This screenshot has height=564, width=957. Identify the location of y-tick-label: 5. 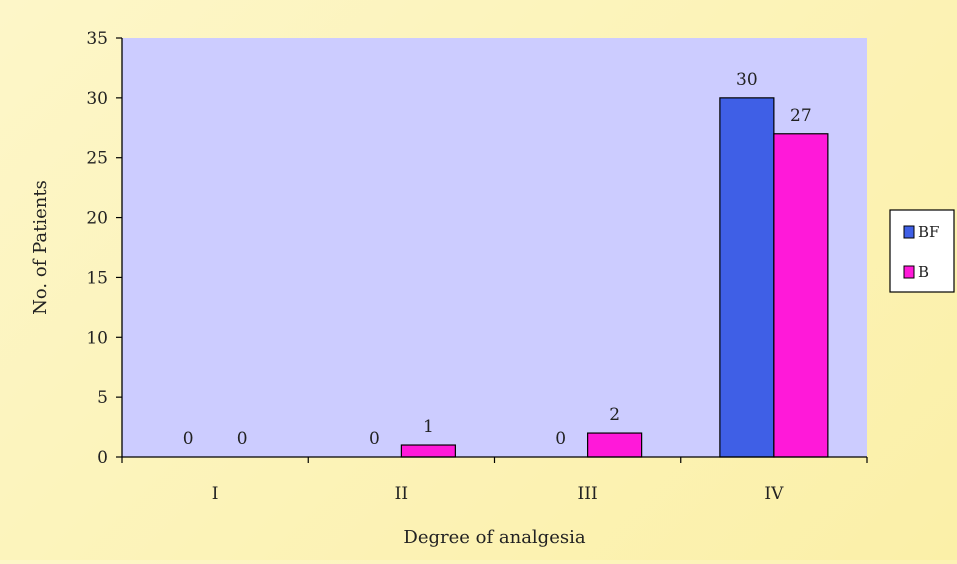
(102, 398).